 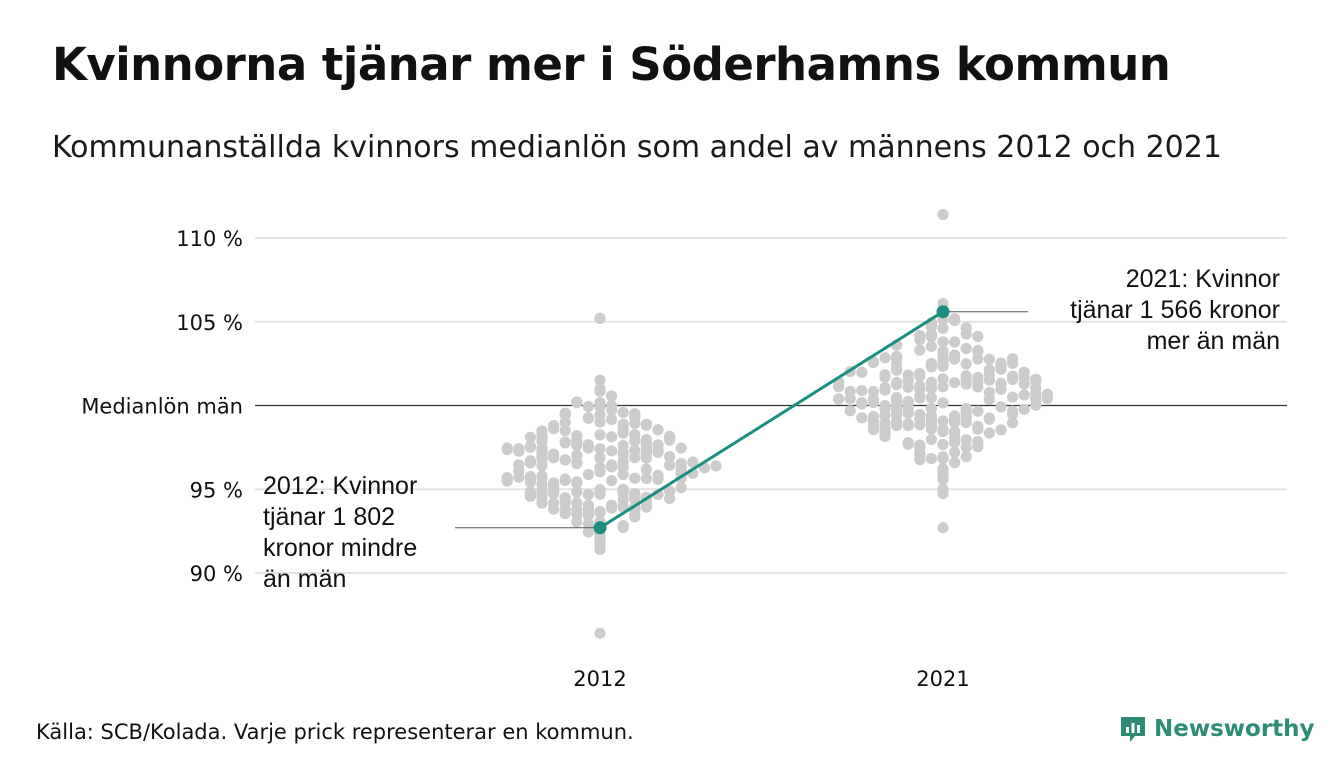 I want to click on annotation-2012-line: än män, so click(x=304, y=579).